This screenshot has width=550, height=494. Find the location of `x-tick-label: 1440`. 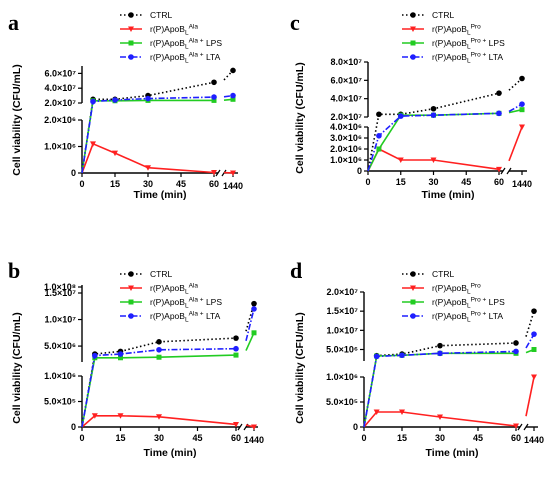

x-tick-label: 1440 is located at coordinates (233, 186).